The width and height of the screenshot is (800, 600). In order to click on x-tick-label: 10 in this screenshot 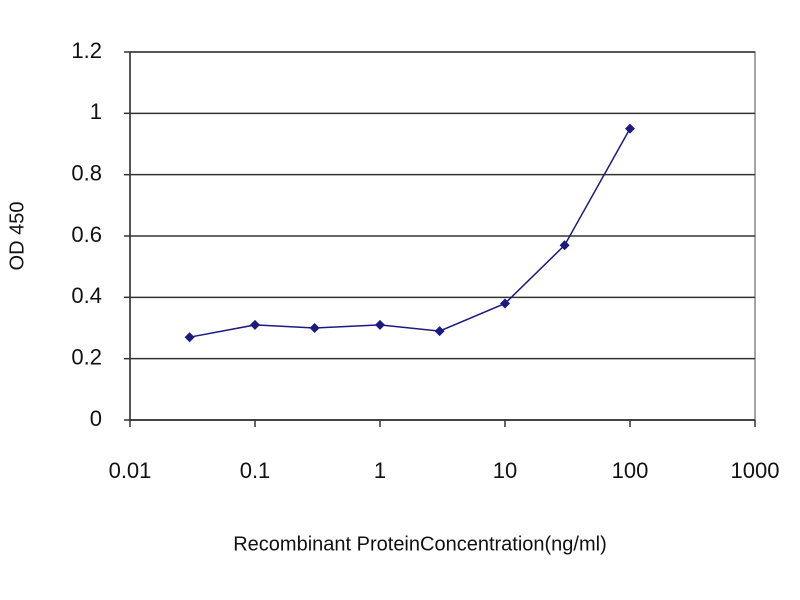, I will do `click(505, 470)`.